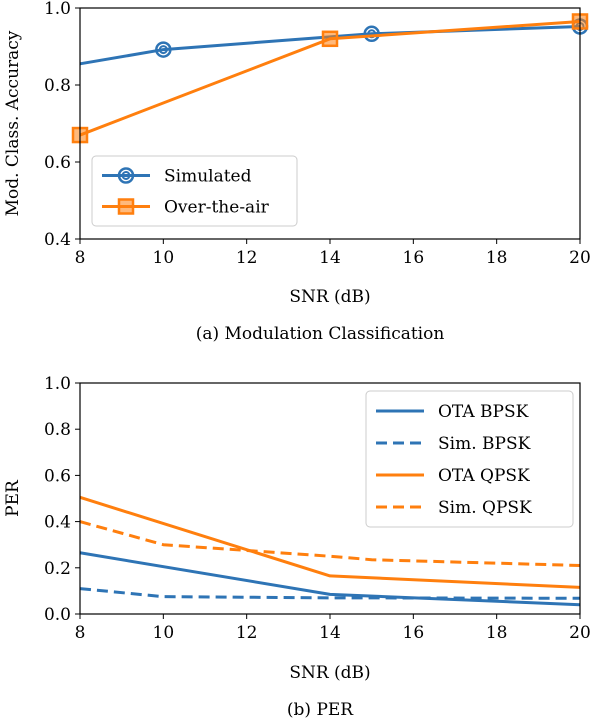 The image size is (594, 725). I want to click on series-line-ota-qpsk, so click(330, 542).